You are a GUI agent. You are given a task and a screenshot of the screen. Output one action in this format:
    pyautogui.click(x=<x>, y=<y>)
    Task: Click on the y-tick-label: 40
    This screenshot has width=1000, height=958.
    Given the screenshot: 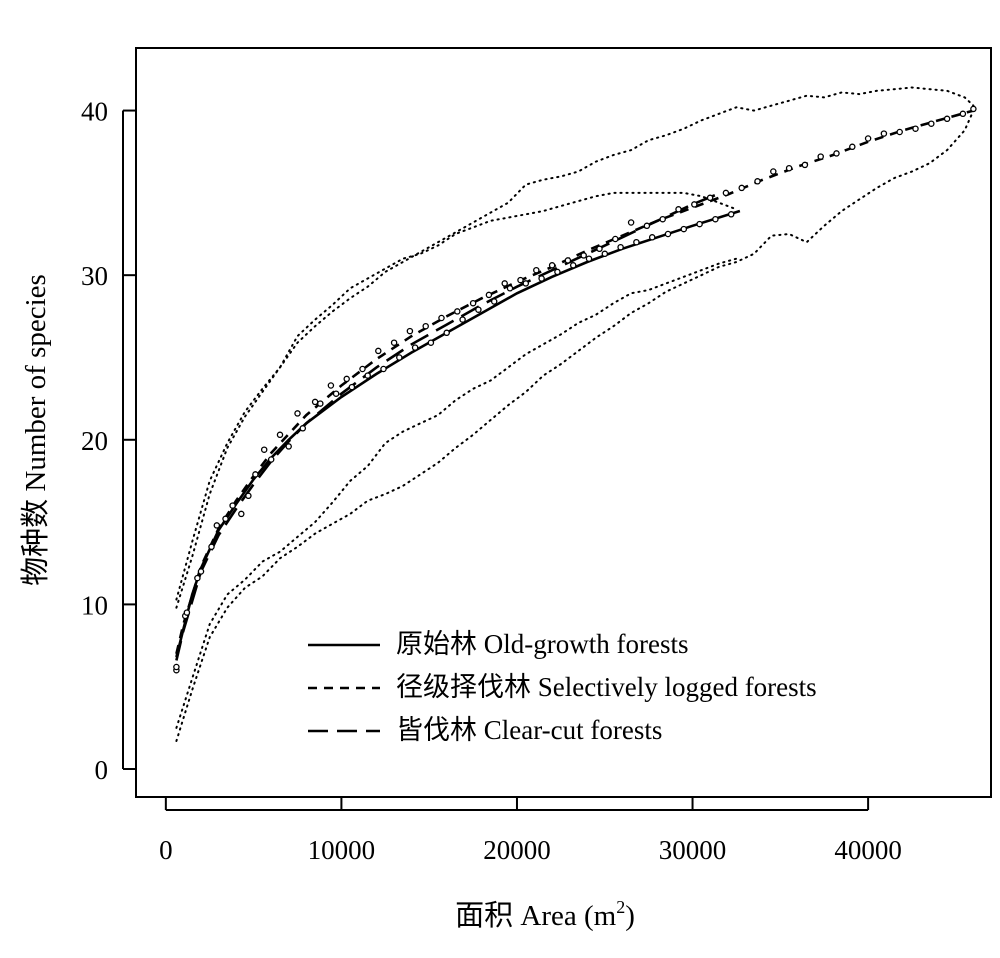 What is the action you would take?
    pyautogui.click(x=94, y=112)
    